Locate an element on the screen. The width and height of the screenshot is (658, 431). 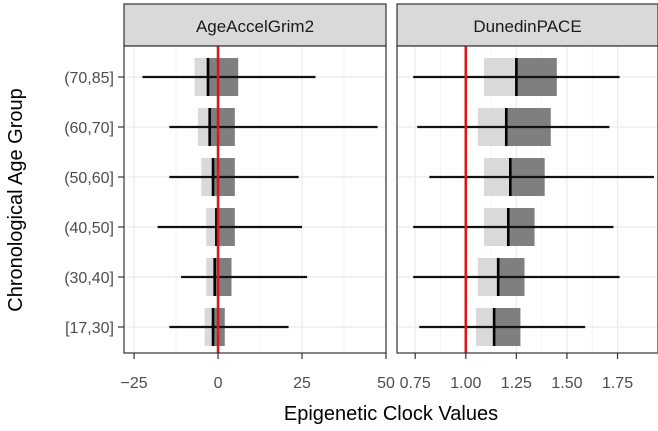
panel-0-x-tick-label: −25 is located at coordinates (134, 383).